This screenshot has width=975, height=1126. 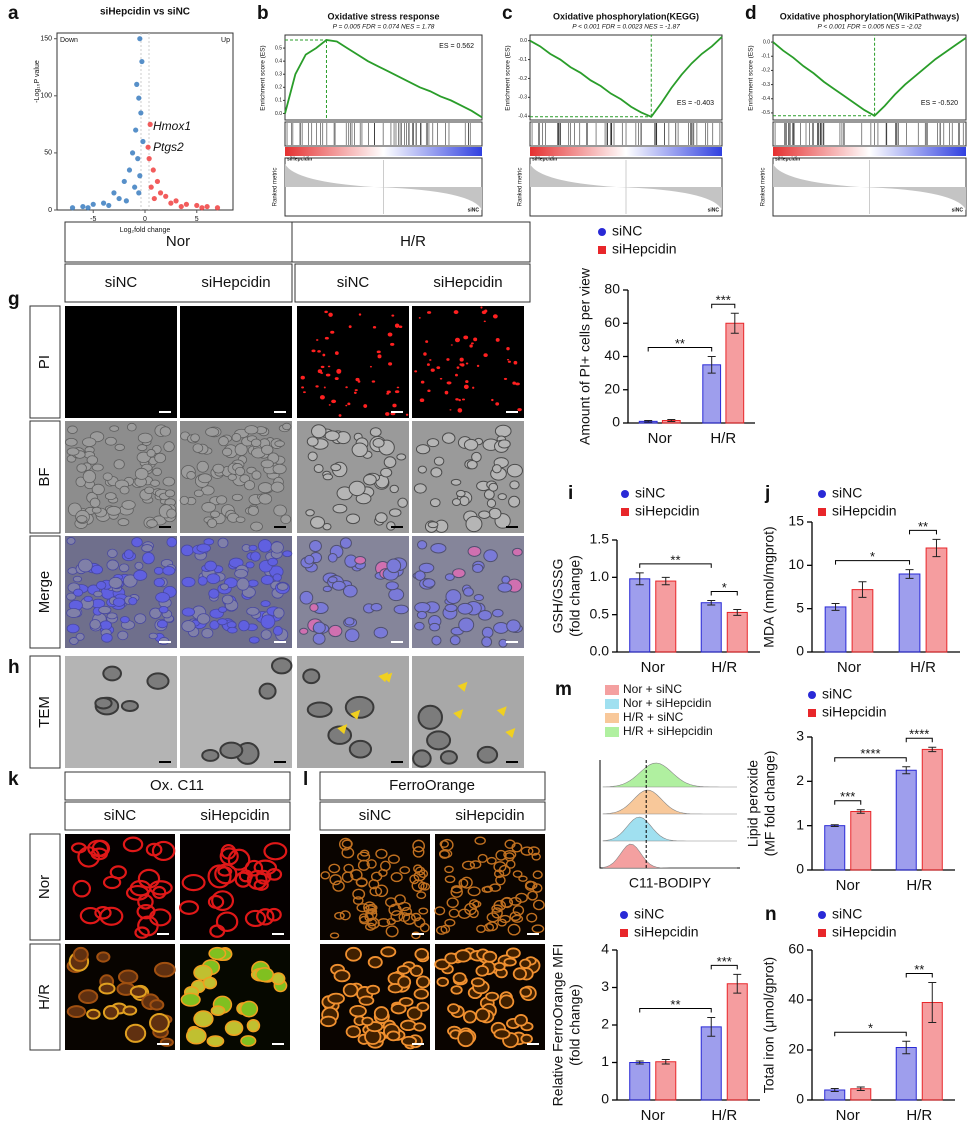 What do you see at coordinates (765, 113) in the screenshot?
I see `y-tick-label: -0.5` at bounding box center [765, 113].